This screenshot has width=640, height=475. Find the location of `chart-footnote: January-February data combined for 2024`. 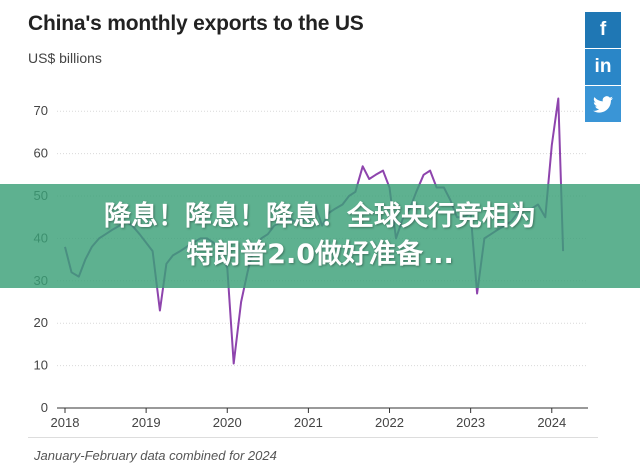

chart-footnote: January-February data combined for 2024 is located at coordinates (155, 455).